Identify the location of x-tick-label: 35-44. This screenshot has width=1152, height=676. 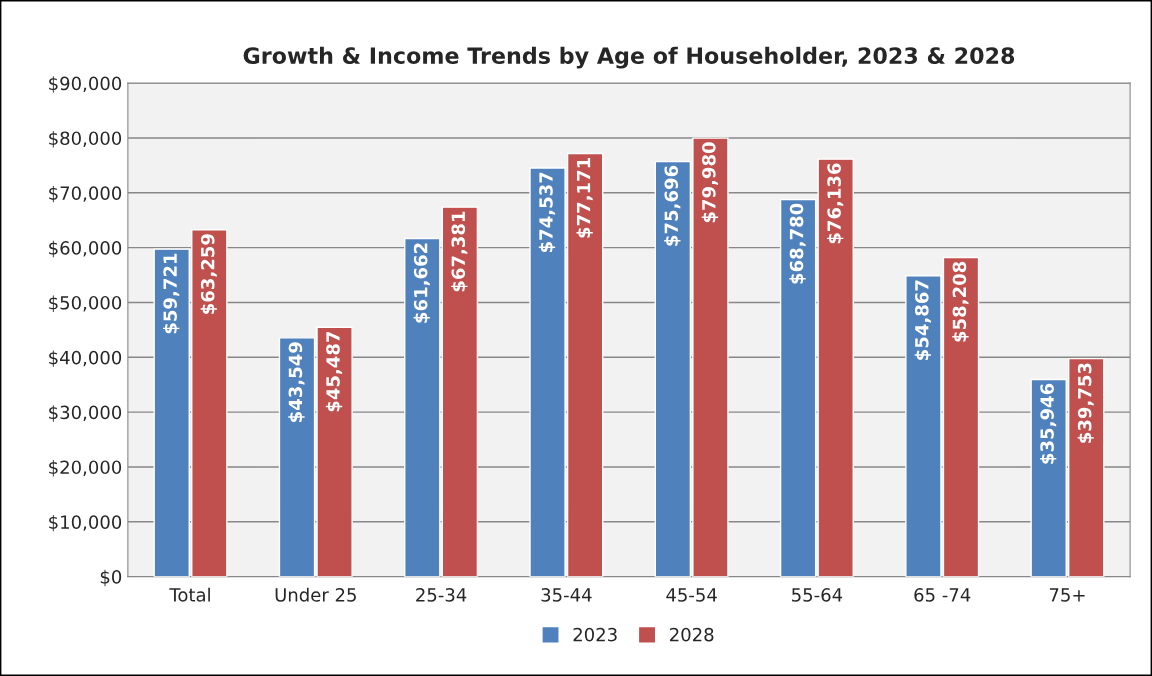
(566, 595).